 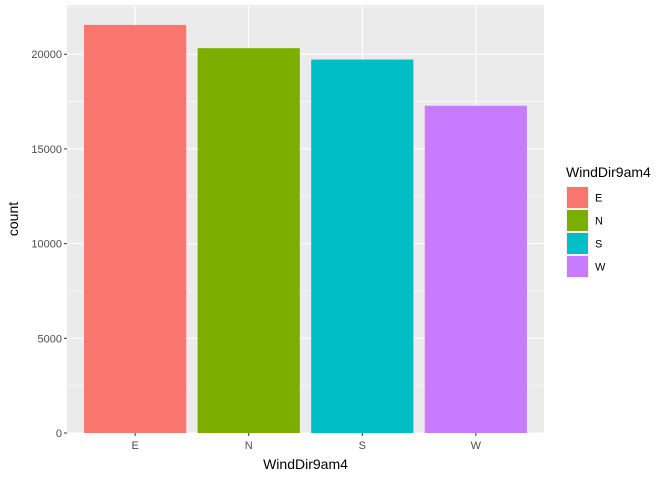 I want to click on x-tick-label: S, so click(x=362, y=446).